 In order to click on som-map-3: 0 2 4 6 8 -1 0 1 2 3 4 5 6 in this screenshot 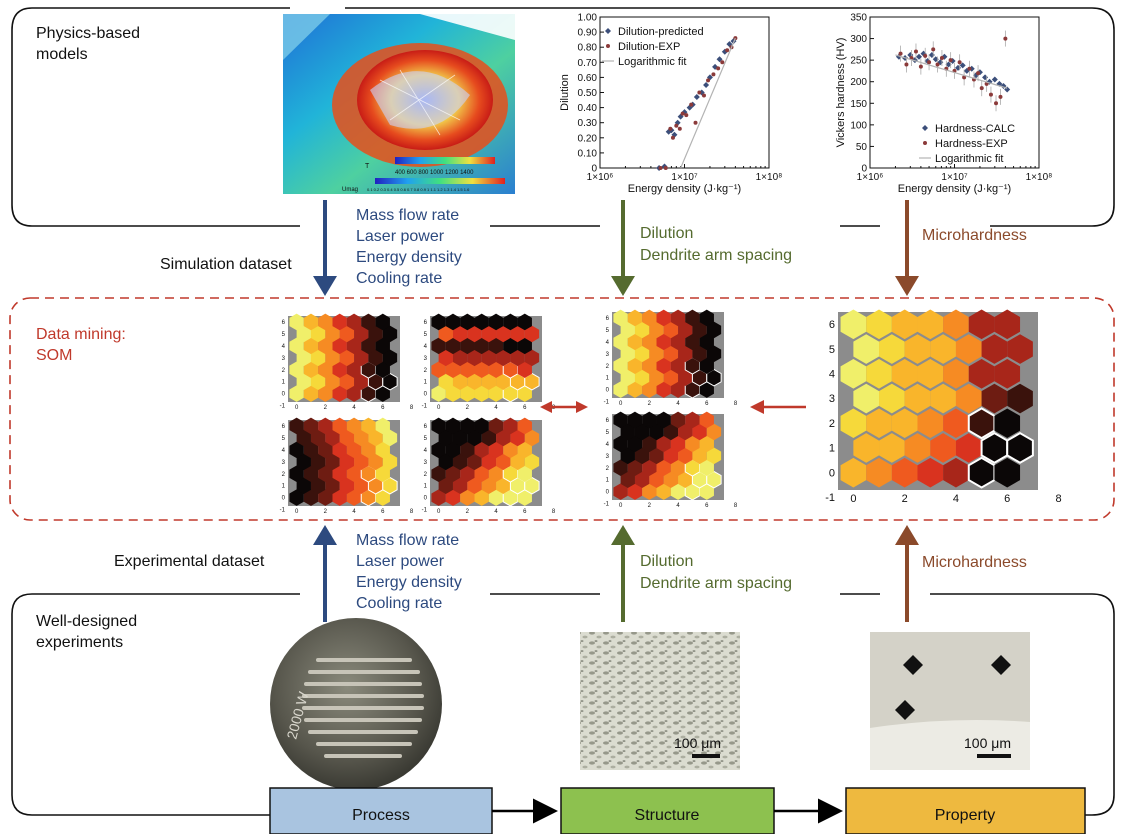, I will do `click(347, 466)`.